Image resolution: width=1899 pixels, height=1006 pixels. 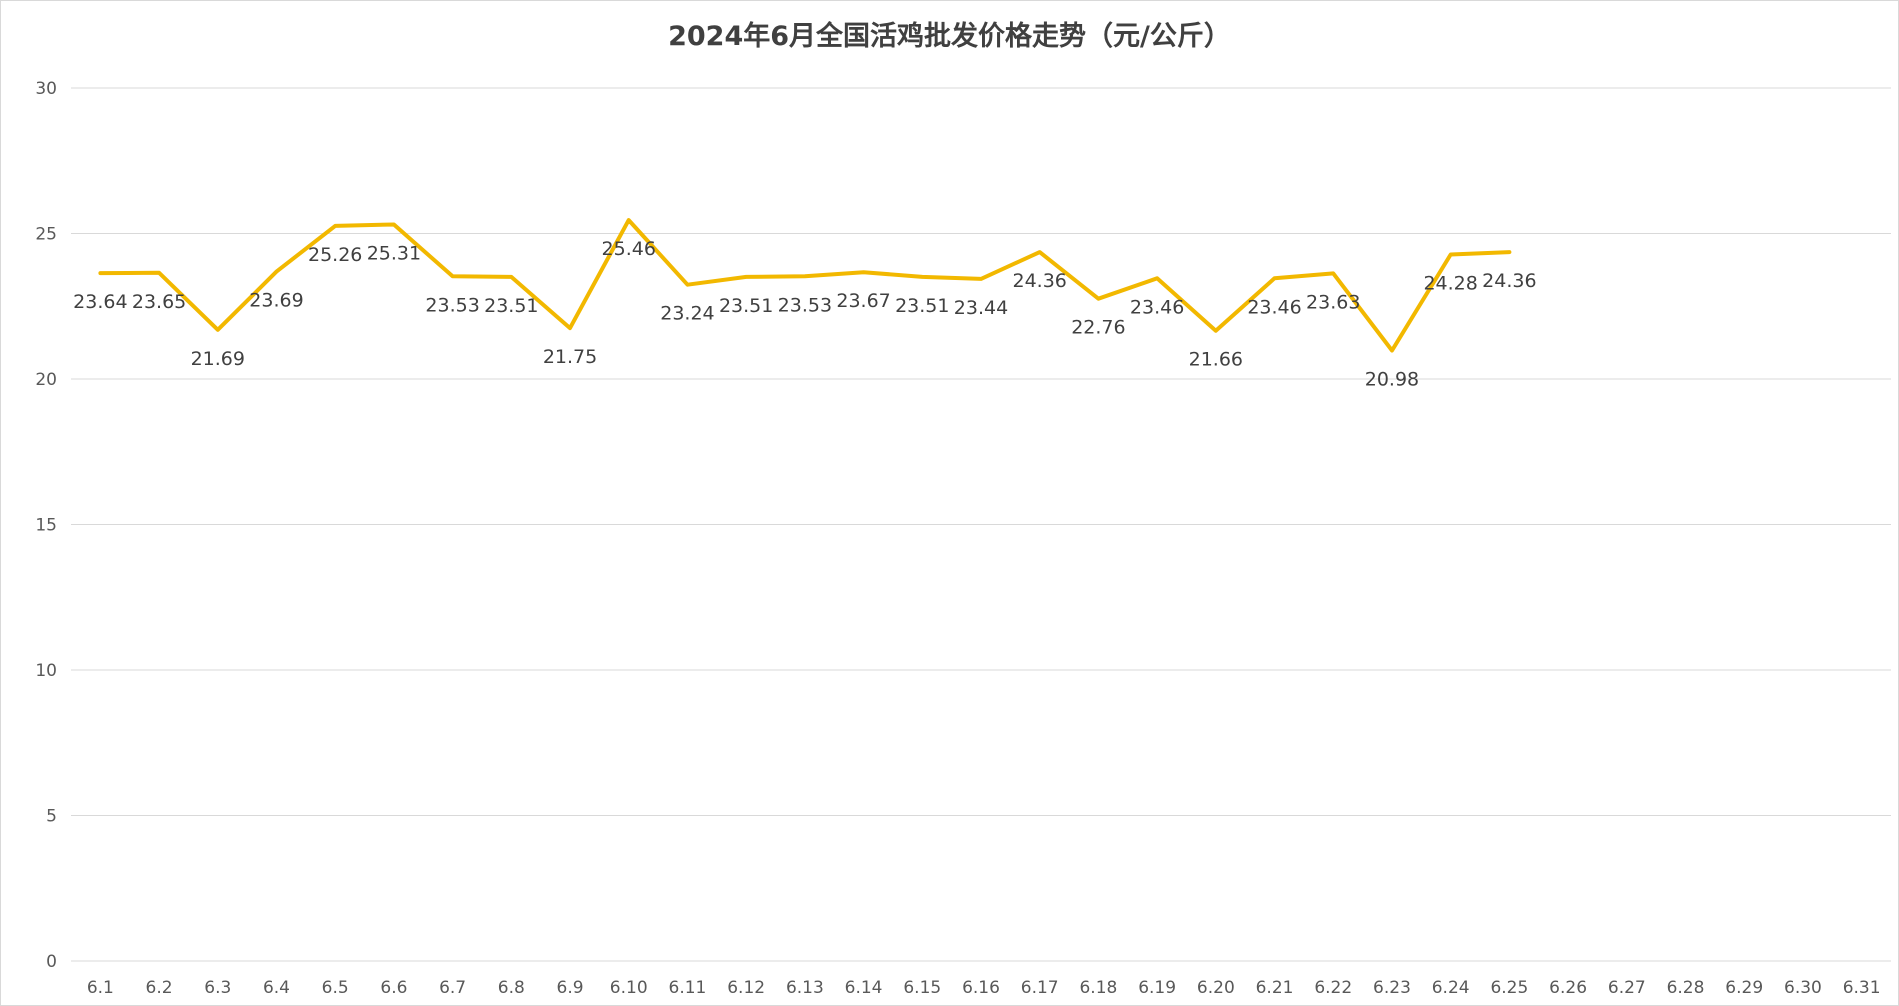 What do you see at coordinates (687, 314) in the screenshot?
I see `data-label: 23.24` at bounding box center [687, 314].